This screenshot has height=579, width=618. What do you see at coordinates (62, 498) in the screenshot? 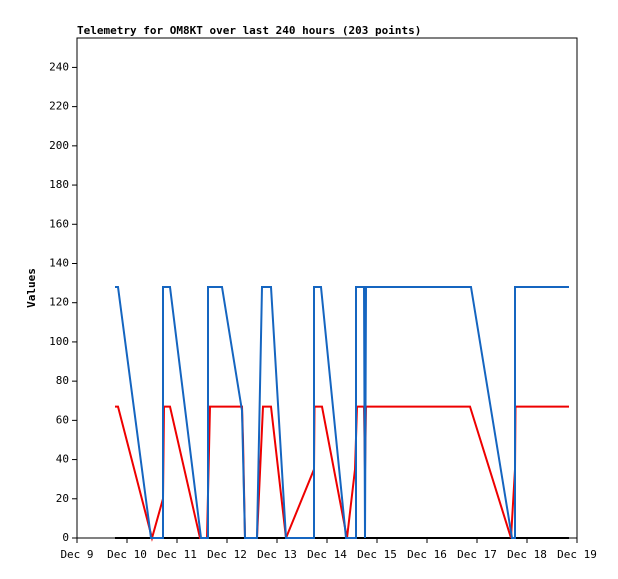
I see `y-tick-label: 20` at bounding box center [62, 498].